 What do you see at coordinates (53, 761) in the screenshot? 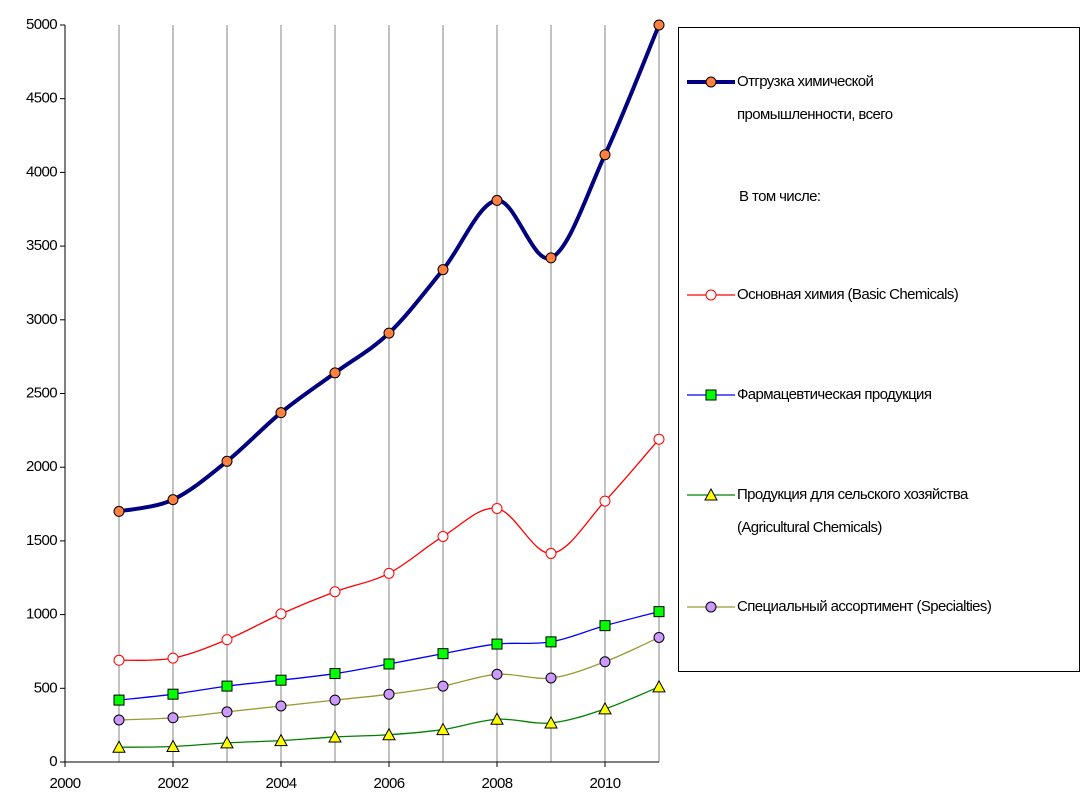
I see `y-tick-label: 0` at bounding box center [53, 761].